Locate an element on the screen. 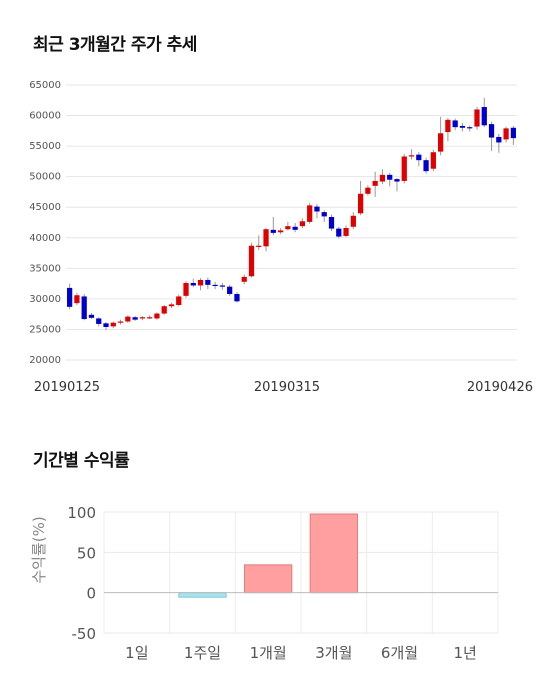 The image size is (540, 683). y-tick-label: 100 is located at coordinates (81, 513).